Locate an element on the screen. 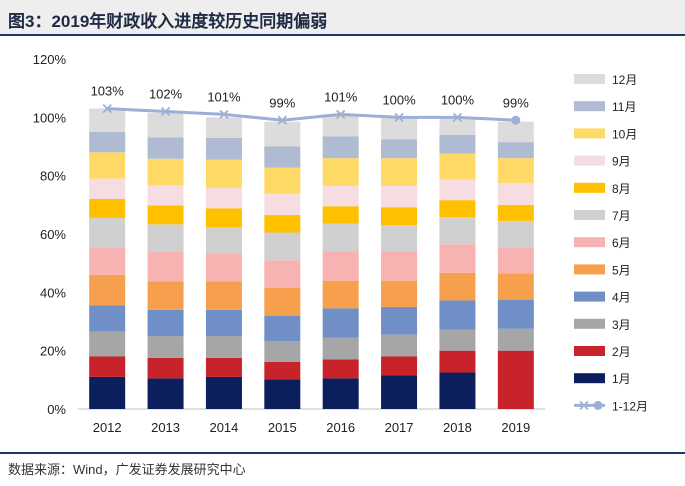 This screenshot has width=685, height=486. bar-segment-2019-7月 is located at coordinates (515, 234).